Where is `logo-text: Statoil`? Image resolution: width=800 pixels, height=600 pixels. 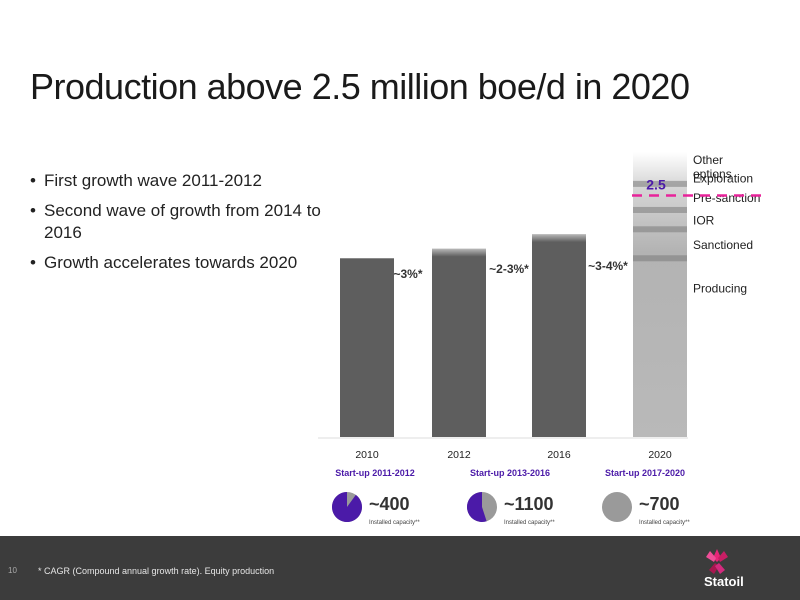
logo-text: Statoil is located at coordinates (724, 581).